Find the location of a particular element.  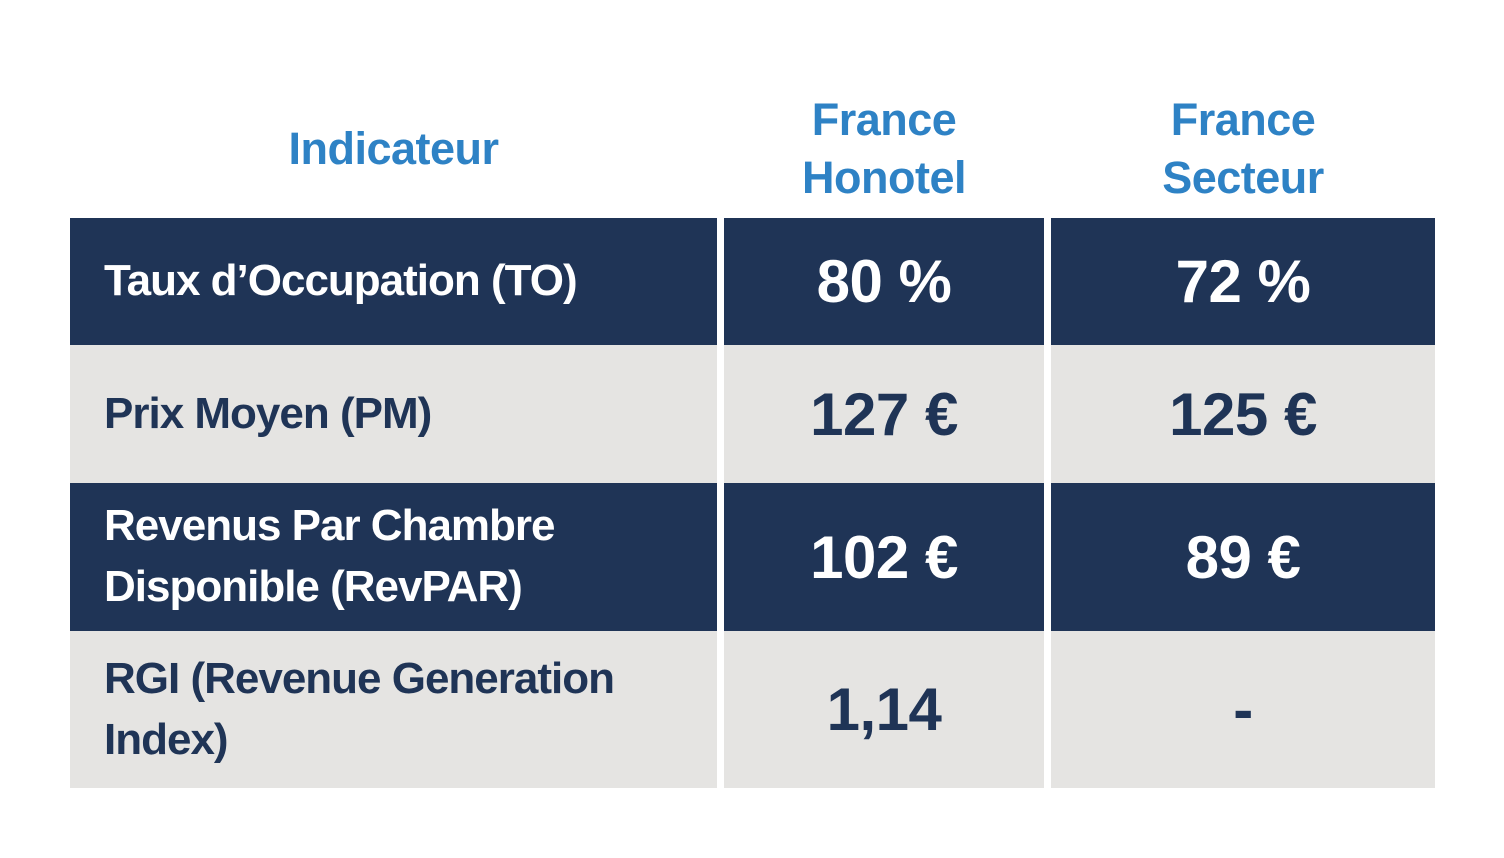

value-taux-occupation-honotel: 80 % is located at coordinates (884, 281).